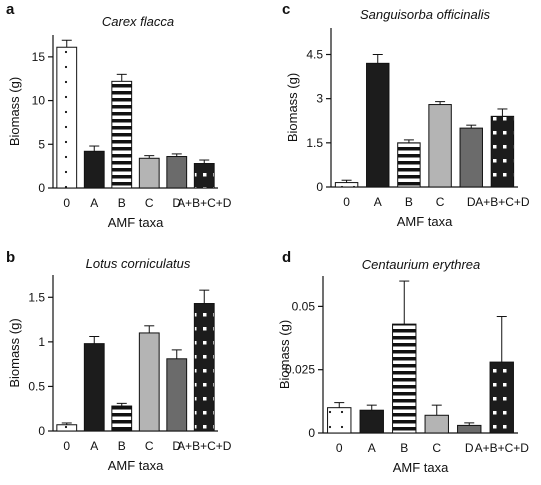  I want to click on chart-title: Centaurium erythrea, so click(421, 264).